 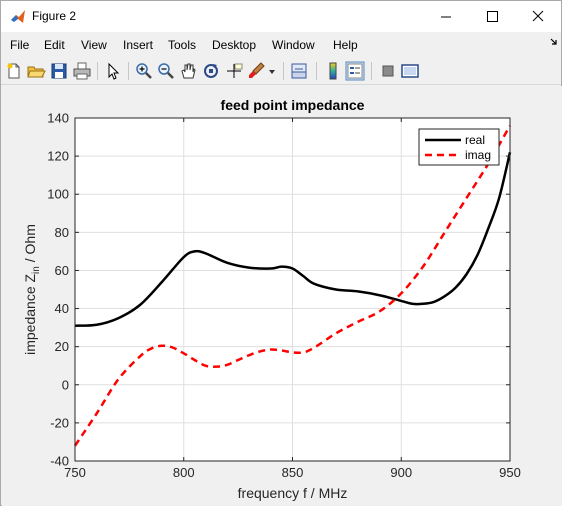 I want to click on y-tick-label: 120, so click(x=58, y=156).